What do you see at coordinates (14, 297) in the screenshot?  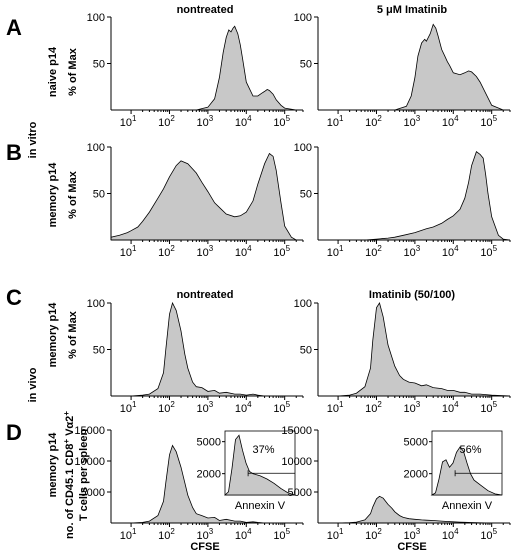 I see `panel-letter-c: C` at bounding box center [14, 297].